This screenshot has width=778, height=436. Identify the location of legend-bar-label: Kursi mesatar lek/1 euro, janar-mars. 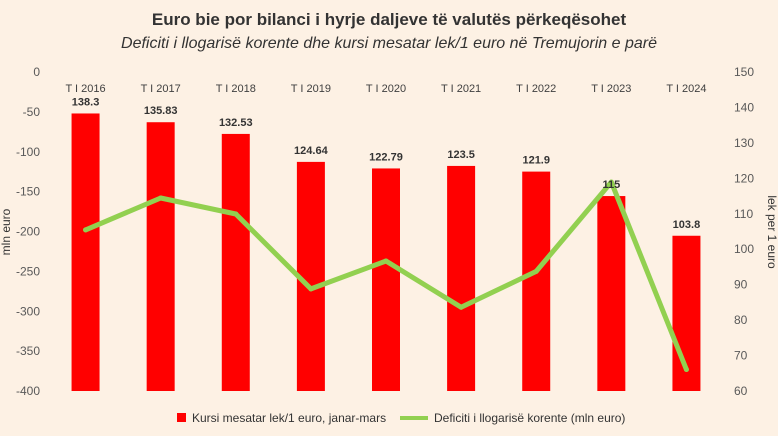
(289, 418).